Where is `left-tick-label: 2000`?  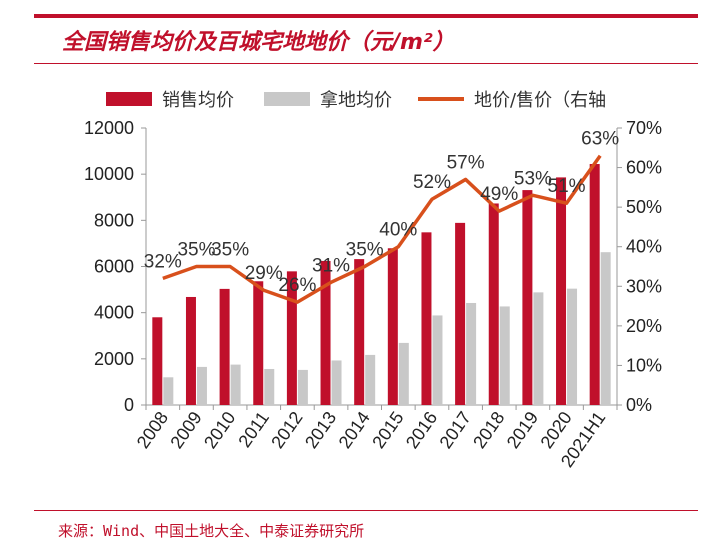
left-tick-label: 2000 is located at coordinates (114, 359).